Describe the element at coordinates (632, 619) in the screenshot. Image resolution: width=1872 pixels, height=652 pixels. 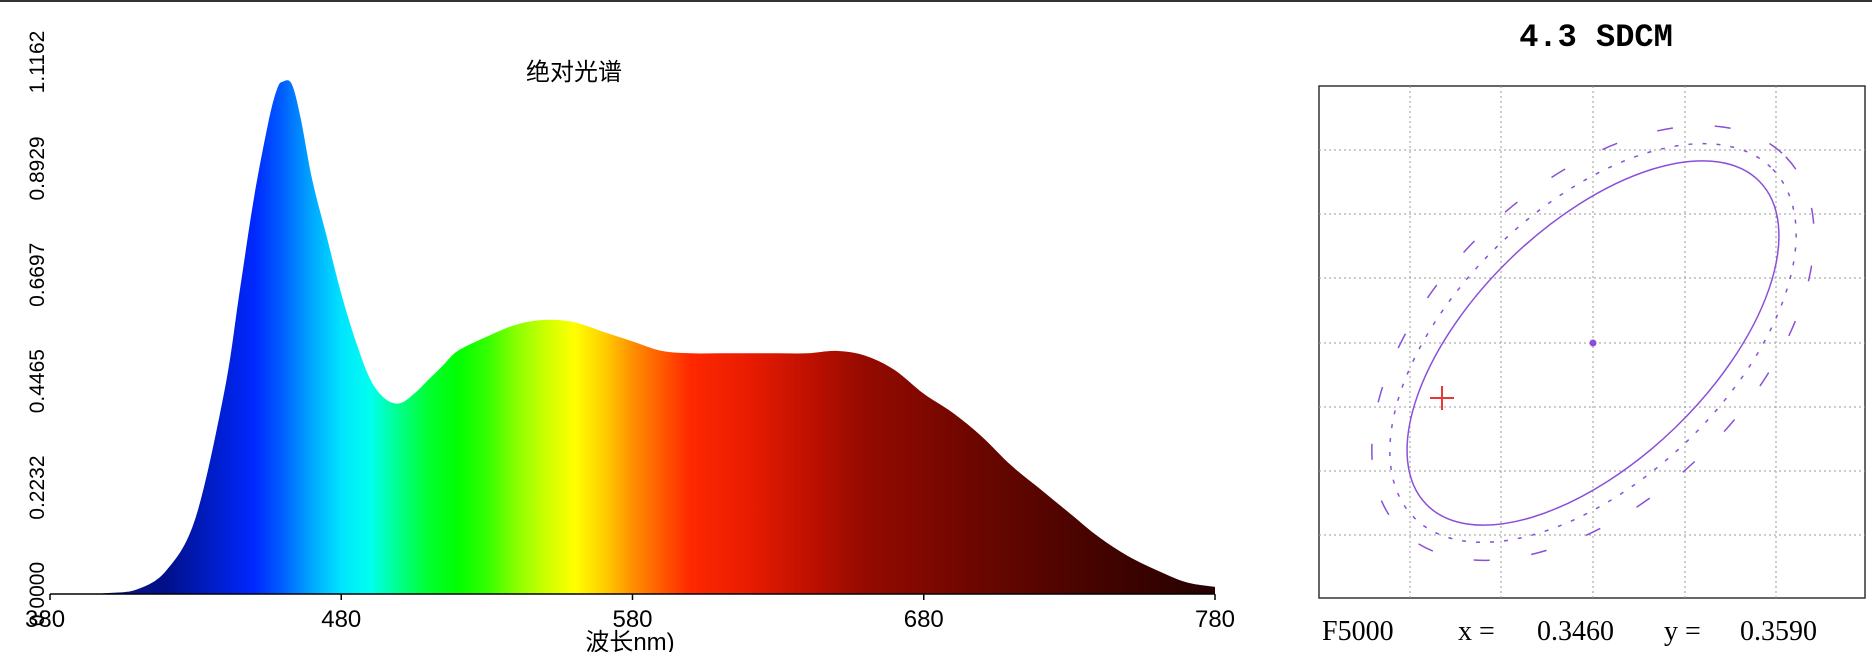
I see `x-tick-label: 580` at that location.